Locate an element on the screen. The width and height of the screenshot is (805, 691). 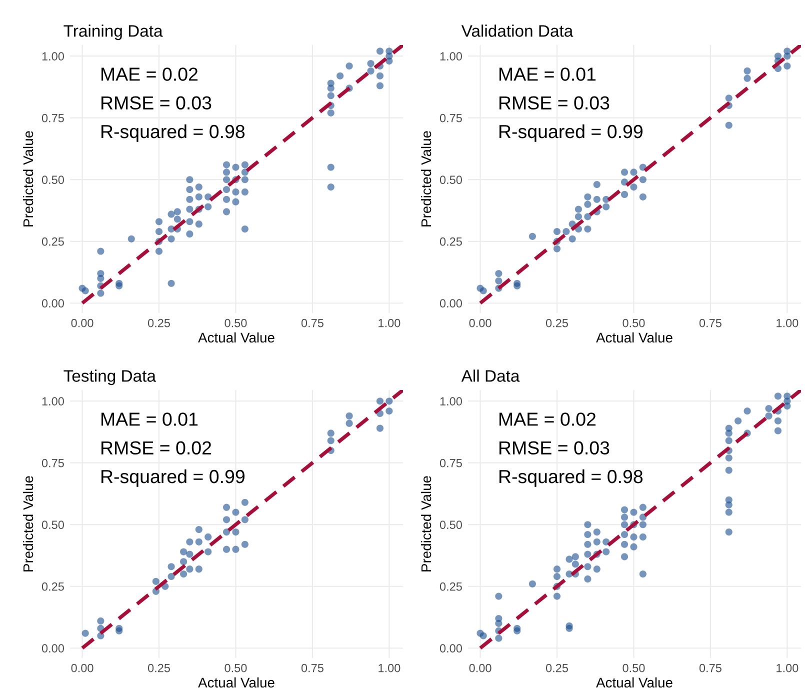
chart-title: All Data is located at coordinates (490, 376).